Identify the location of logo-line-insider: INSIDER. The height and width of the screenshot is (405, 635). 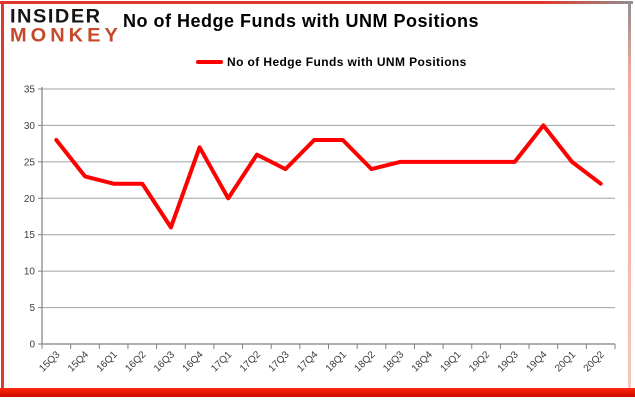
(56, 16).